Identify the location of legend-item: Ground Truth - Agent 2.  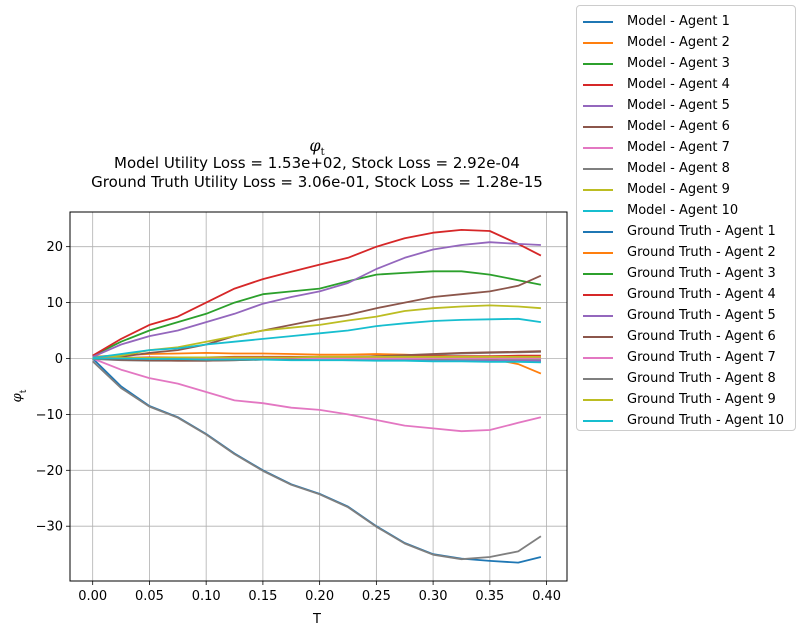
(679, 252).